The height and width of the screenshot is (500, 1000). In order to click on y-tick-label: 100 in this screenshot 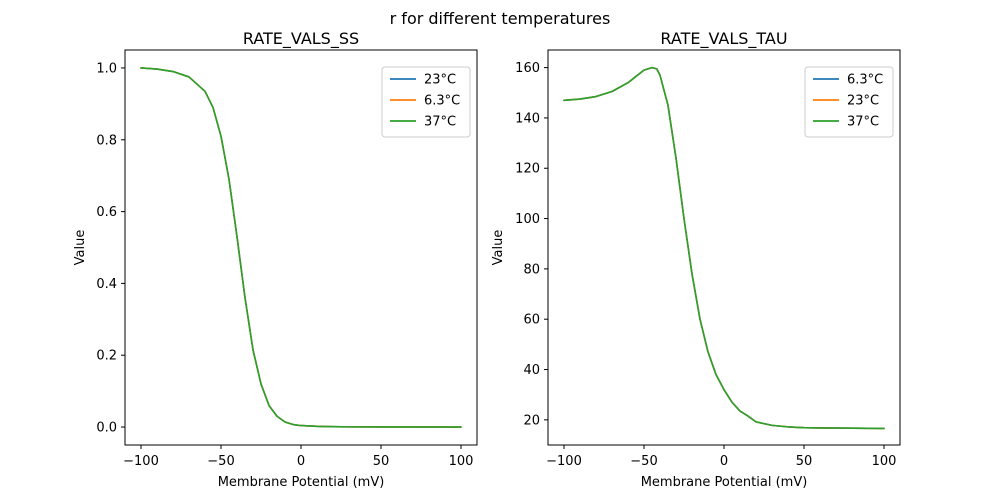, I will do `click(527, 219)`.